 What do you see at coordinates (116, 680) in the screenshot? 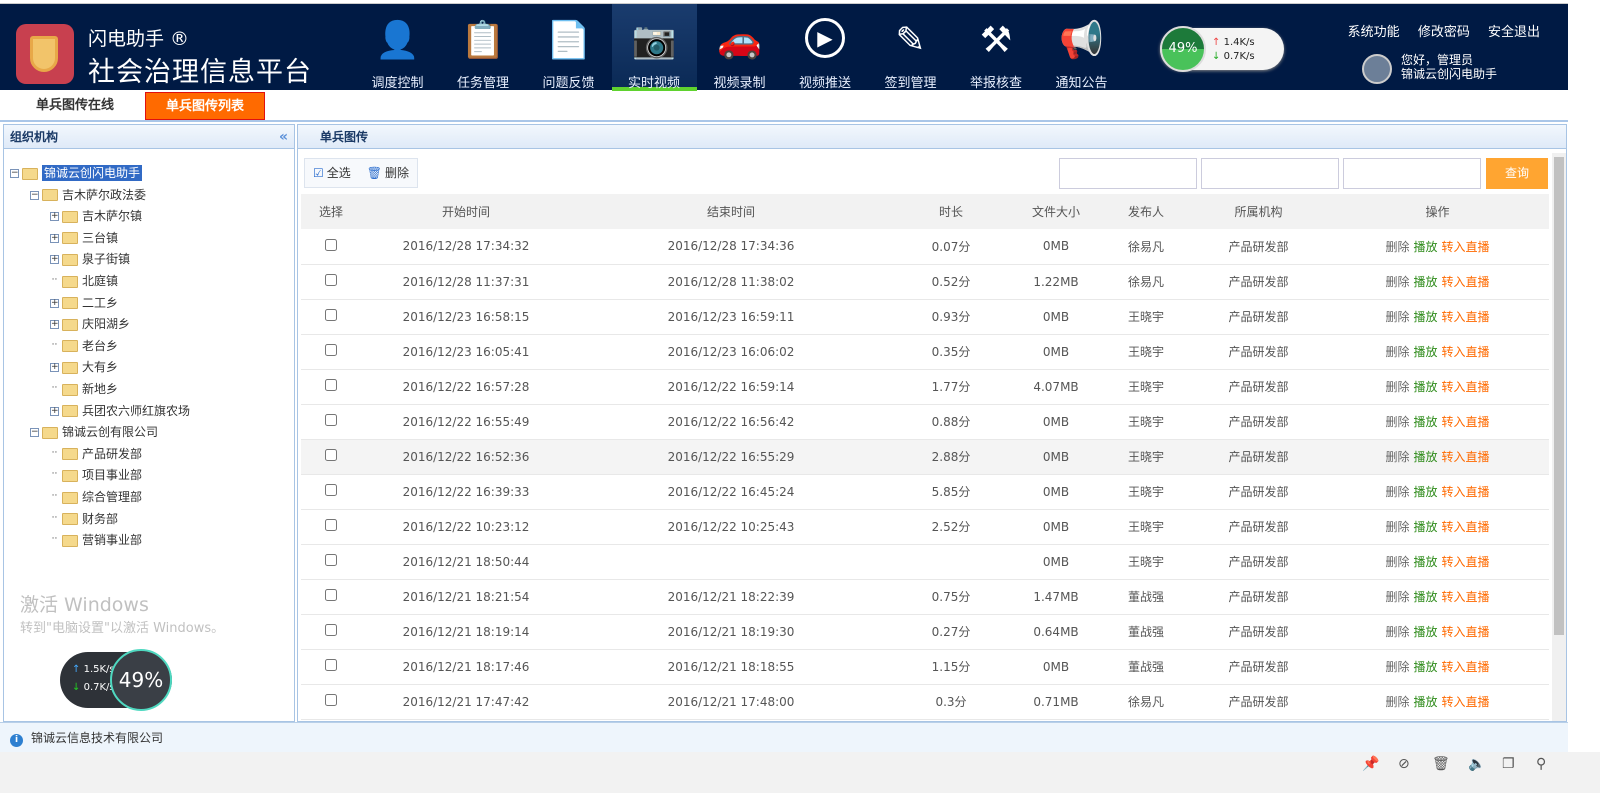
I see `network-speed-widget-2: ↑ 1.5K/s ↓ 0.7K/s 49%` at bounding box center [116, 680].